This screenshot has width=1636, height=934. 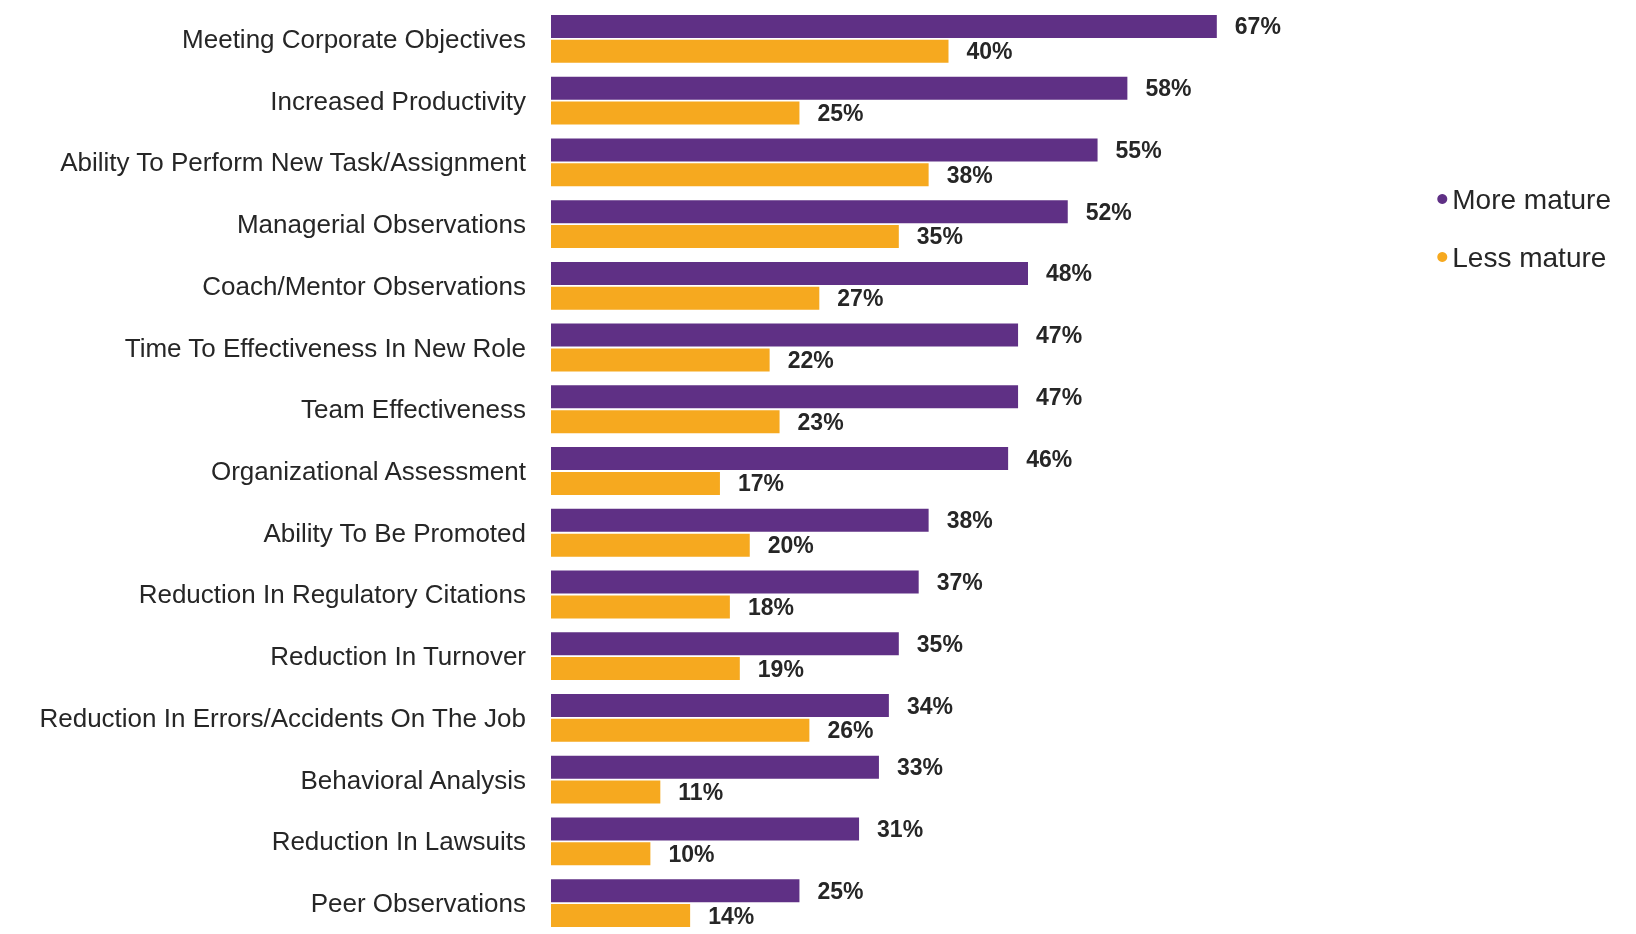 I want to click on y-tick-label: Managerial Observations, so click(x=381, y=224).